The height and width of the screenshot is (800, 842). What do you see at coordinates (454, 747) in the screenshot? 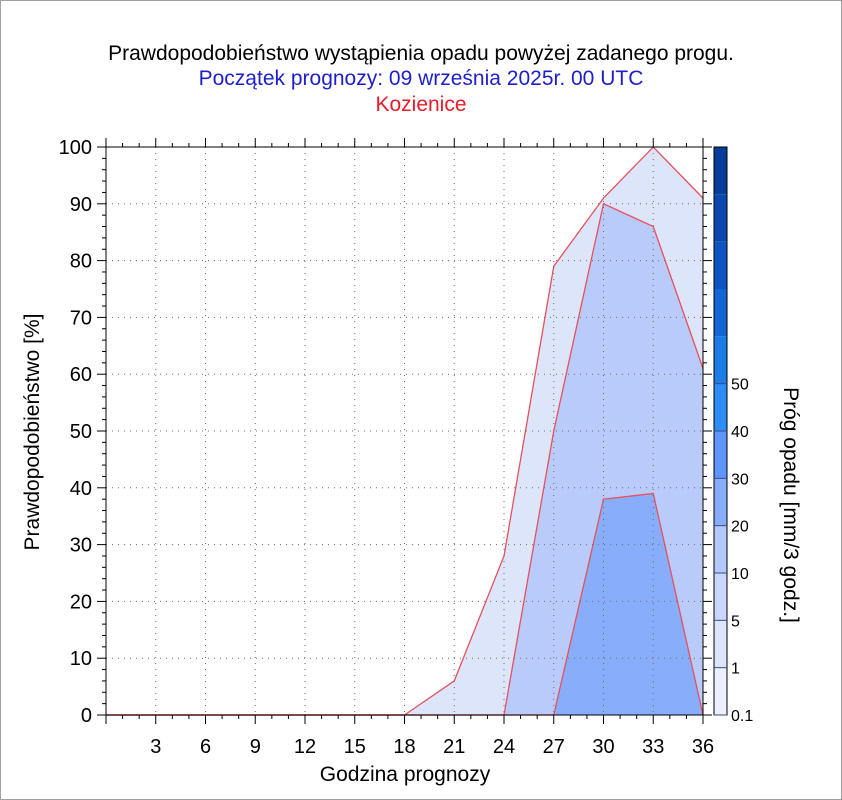
I see `x-tick-label-21: 21` at bounding box center [454, 747].